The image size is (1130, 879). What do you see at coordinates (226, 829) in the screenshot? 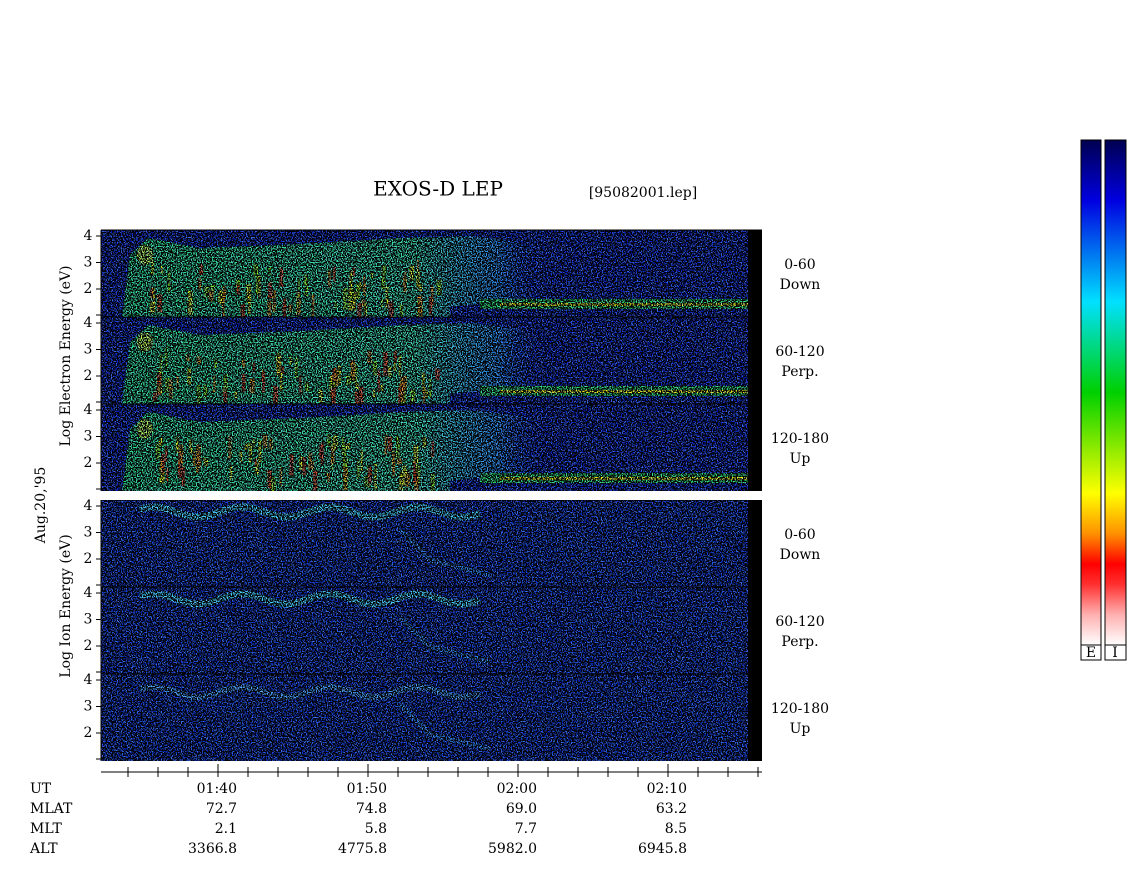
I see `row-value: 2.1` at bounding box center [226, 829].